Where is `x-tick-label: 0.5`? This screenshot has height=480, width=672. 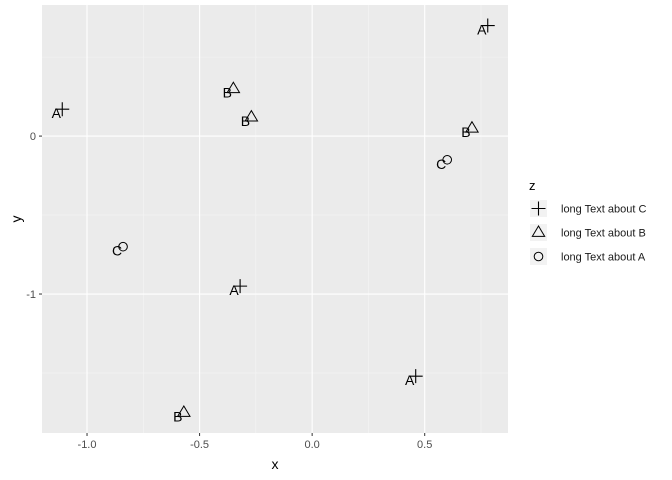
x-tick-label: 0.5 is located at coordinates (424, 445).